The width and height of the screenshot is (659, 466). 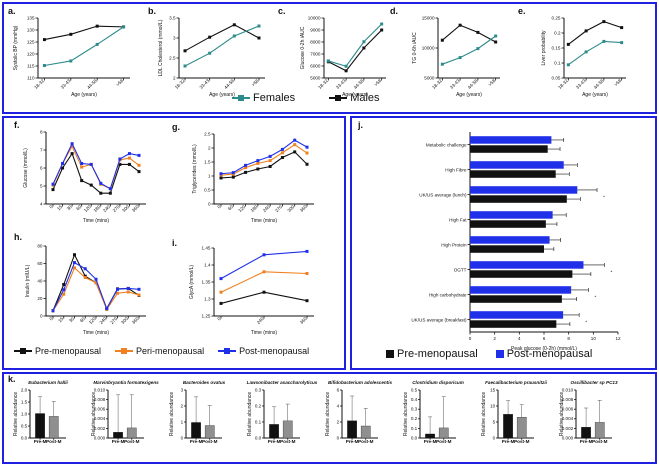 What do you see at coordinates (443, 194) in the screenshot?
I see `panel-j-category-label: UK/US average (lunch)` at bounding box center [443, 194].